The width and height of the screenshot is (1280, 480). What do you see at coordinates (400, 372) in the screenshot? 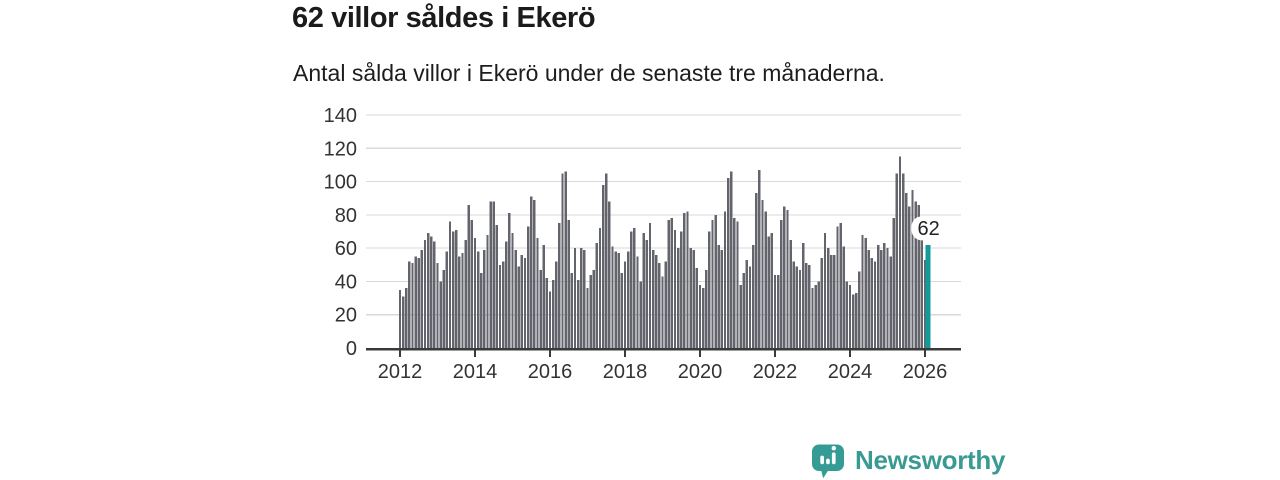
I see `x-tick-label-2012: 2012` at bounding box center [400, 372].